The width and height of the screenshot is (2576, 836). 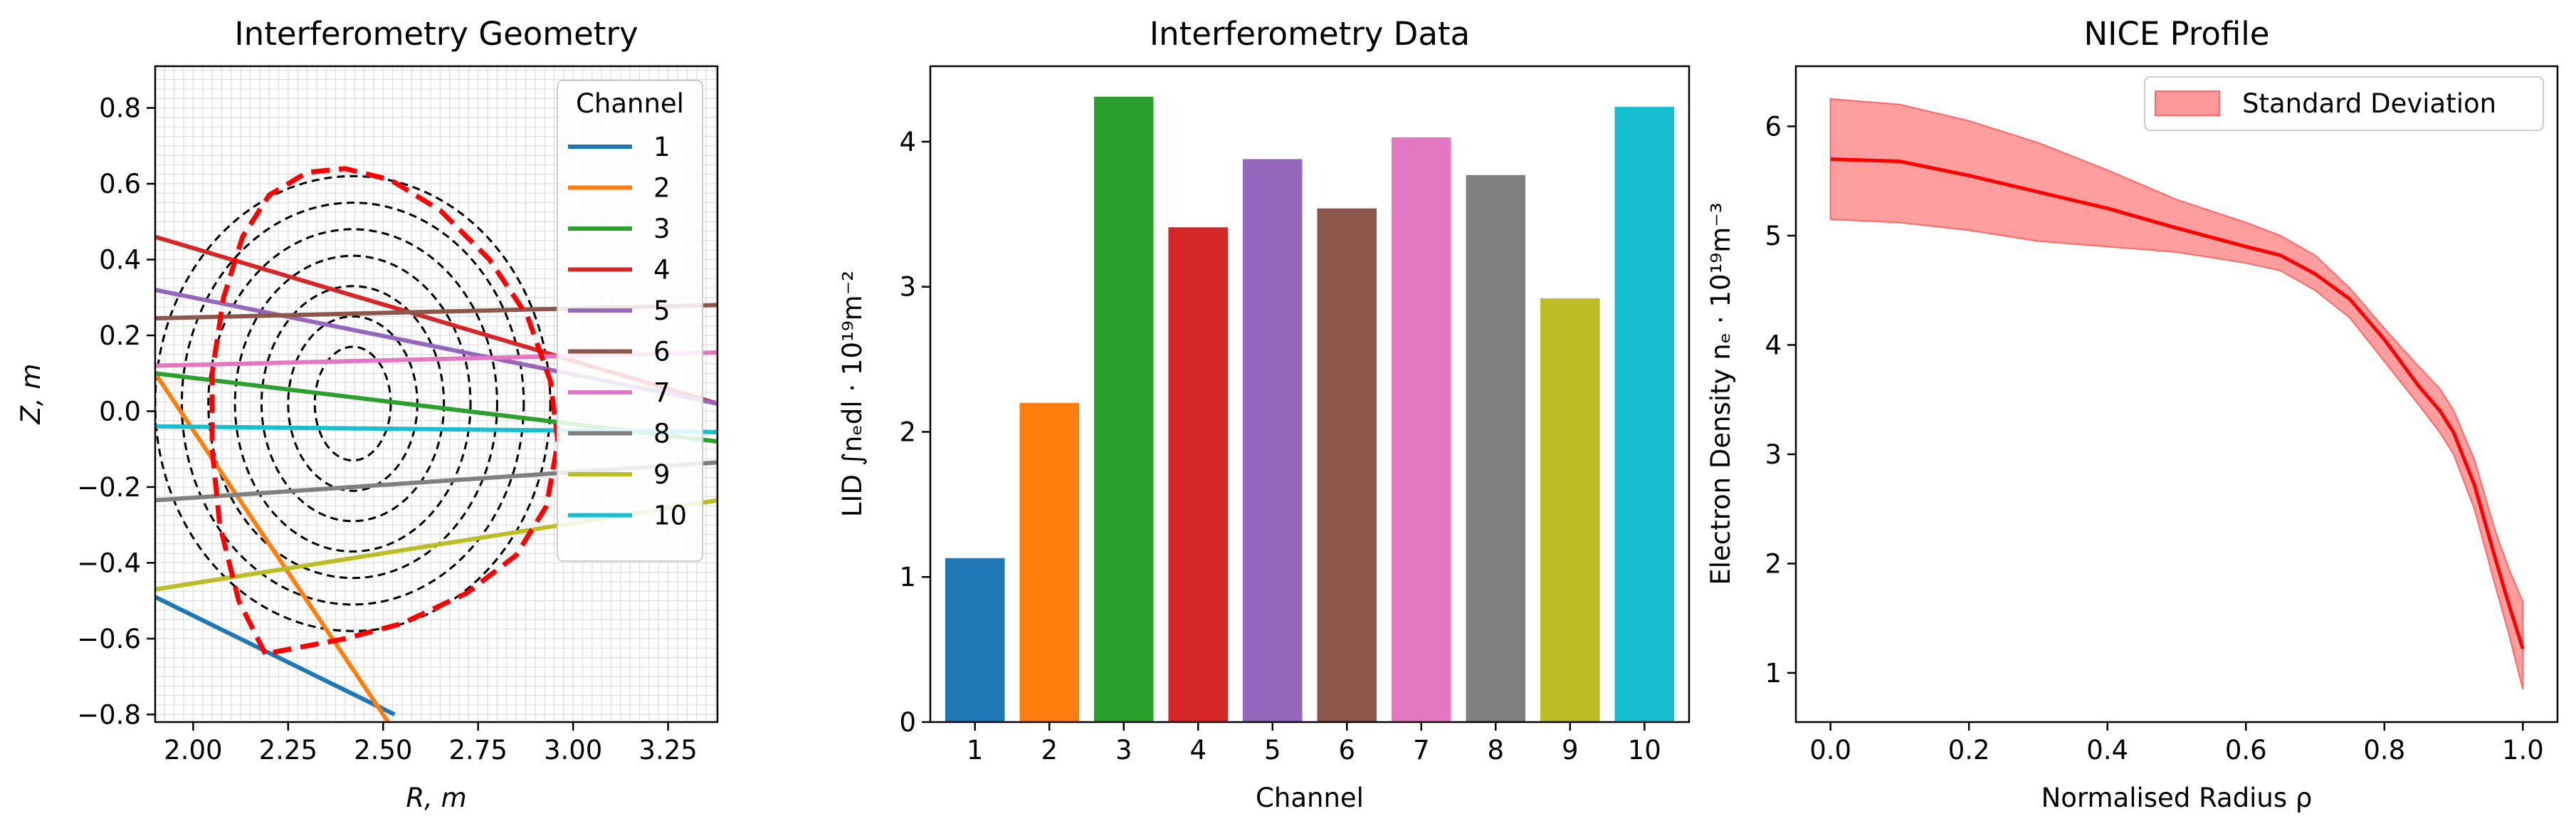 I want to click on y-tick-label: 0.0, so click(x=120, y=411).